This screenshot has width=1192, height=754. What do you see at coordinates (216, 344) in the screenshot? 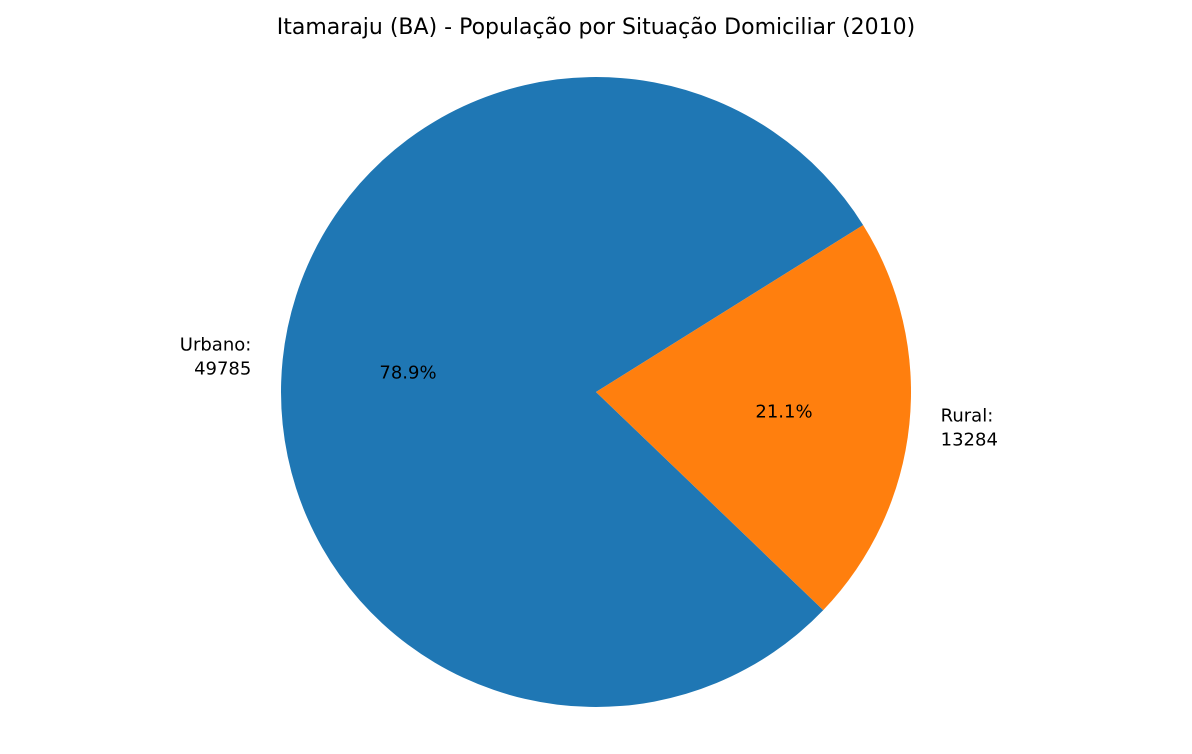
I see `slice-name-0: Urbano:` at bounding box center [216, 344].